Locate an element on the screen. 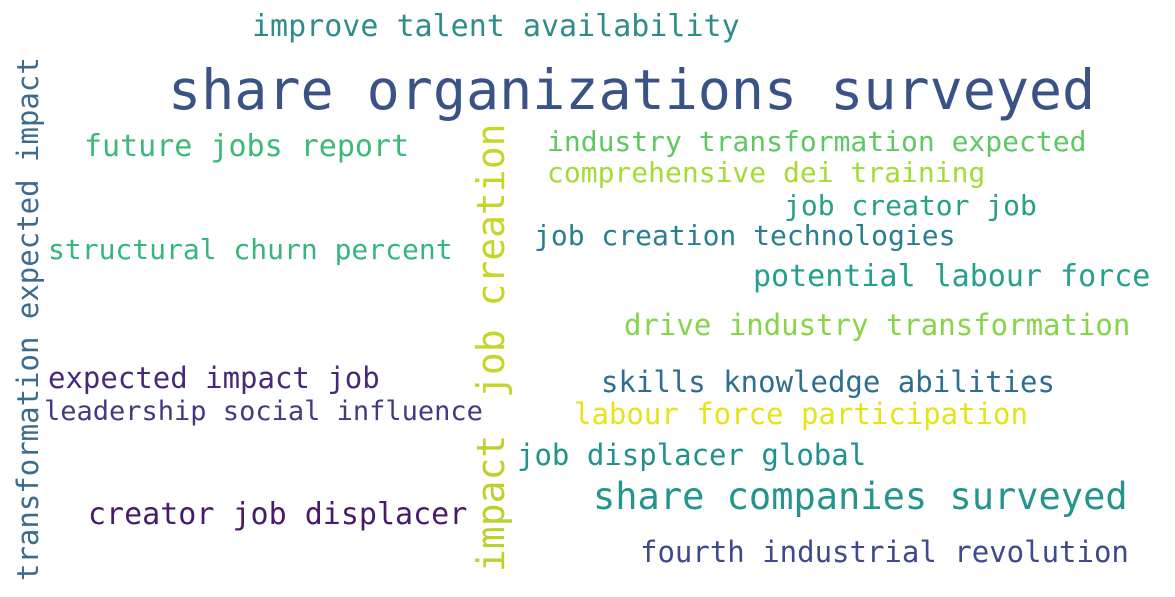 The height and width of the screenshot is (597, 1175). word-job-displacer-global: job displacer global is located at coordinates (692, 455).